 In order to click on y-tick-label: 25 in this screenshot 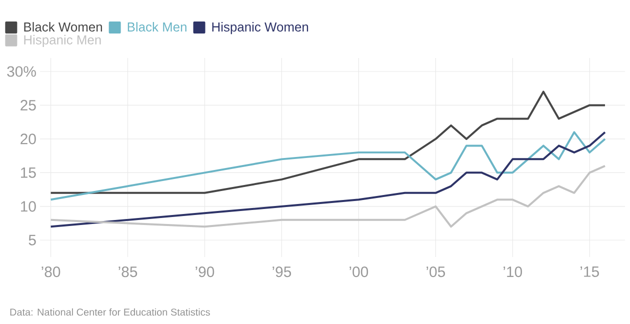, I will do `click(28, 105)`.